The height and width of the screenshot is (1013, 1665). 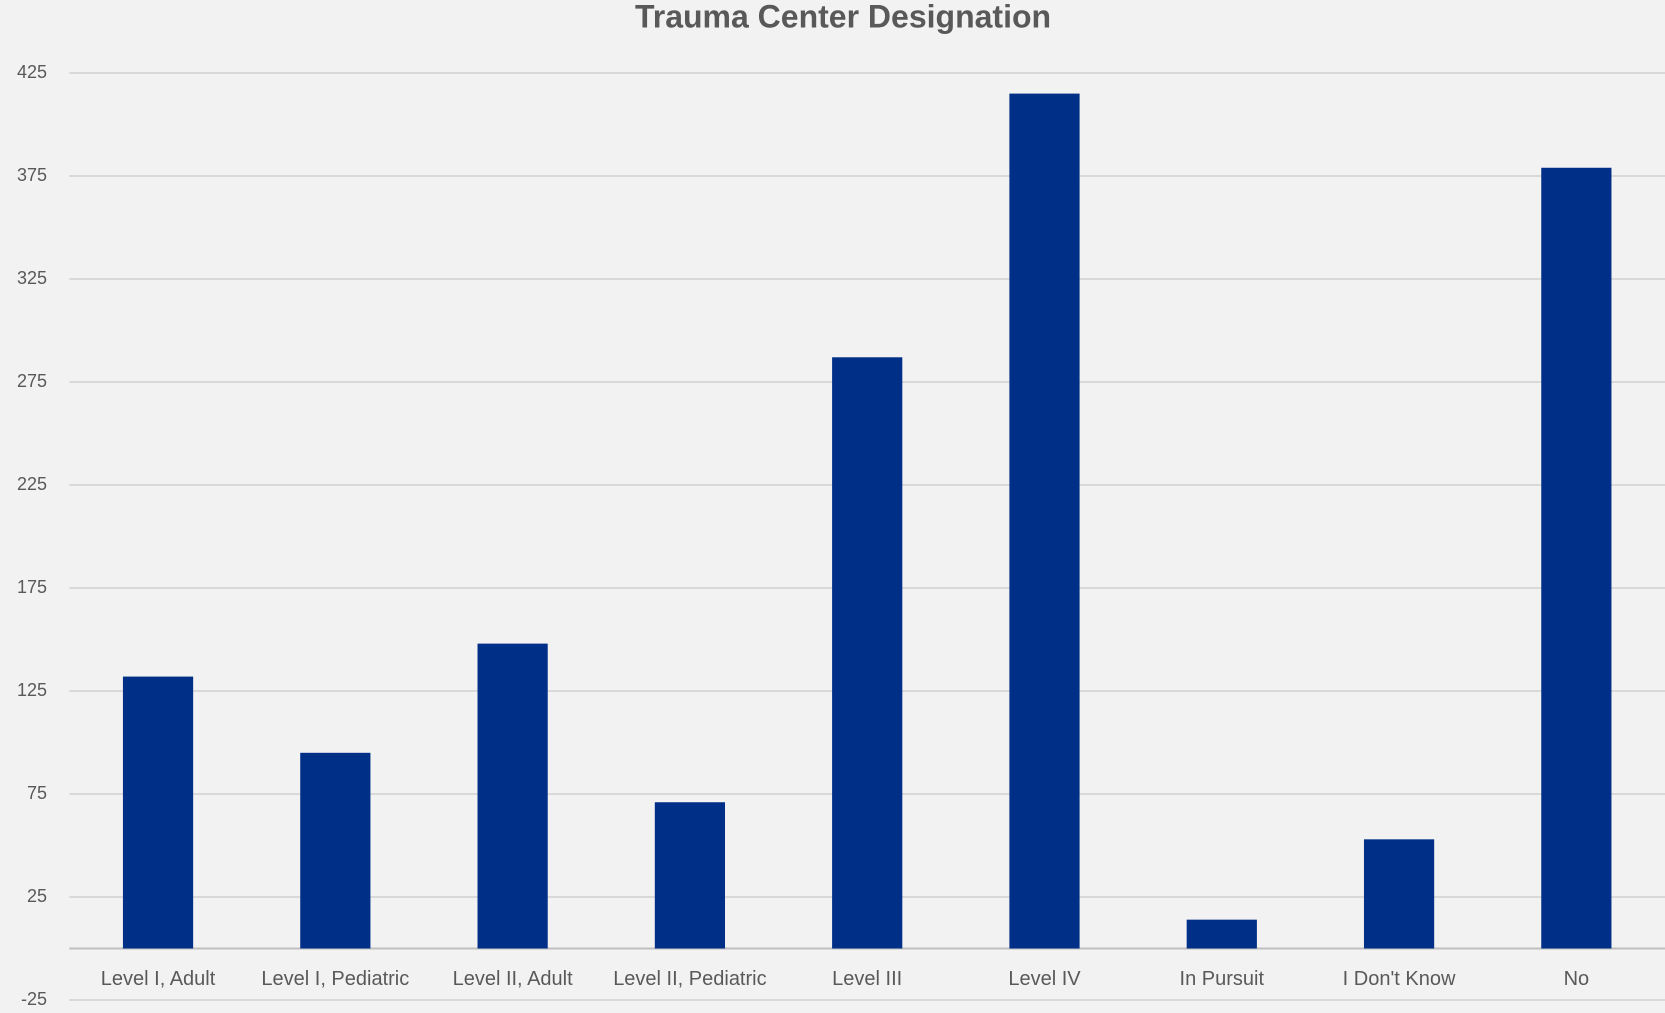 What do you see at coordinates (37, 896) in the screenshot?
I see `y-tick-label: 25` at bounding box center [37, 896].